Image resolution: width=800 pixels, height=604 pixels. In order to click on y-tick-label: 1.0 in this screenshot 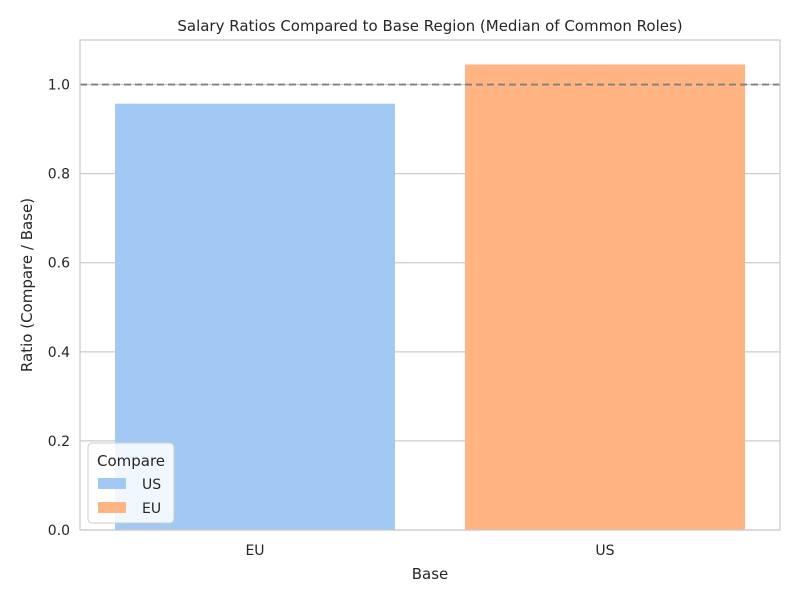, I will do `click(59, 86)`.